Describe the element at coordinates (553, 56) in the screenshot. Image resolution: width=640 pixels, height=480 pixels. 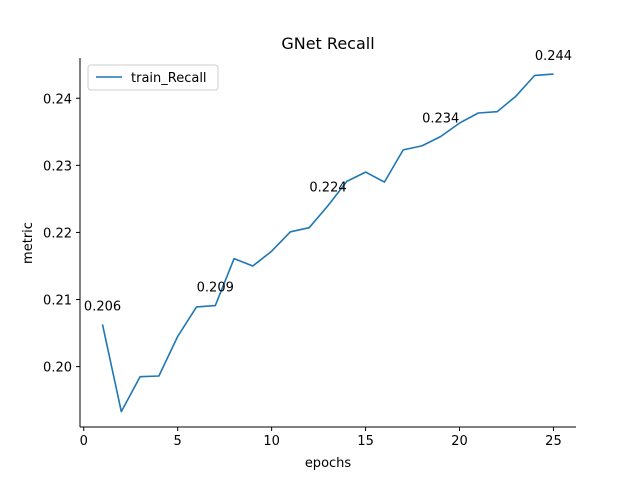
I see `data-label: 0.244` at that location.